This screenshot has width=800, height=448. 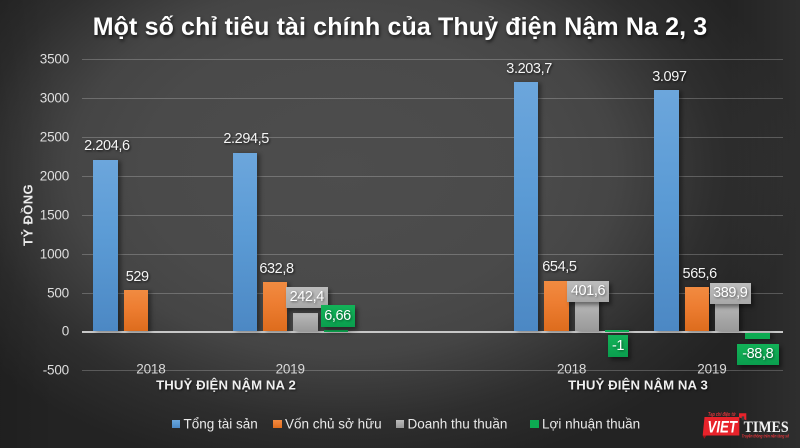 I want to click on svg-text: TIMES, so click(x=766, y=427).